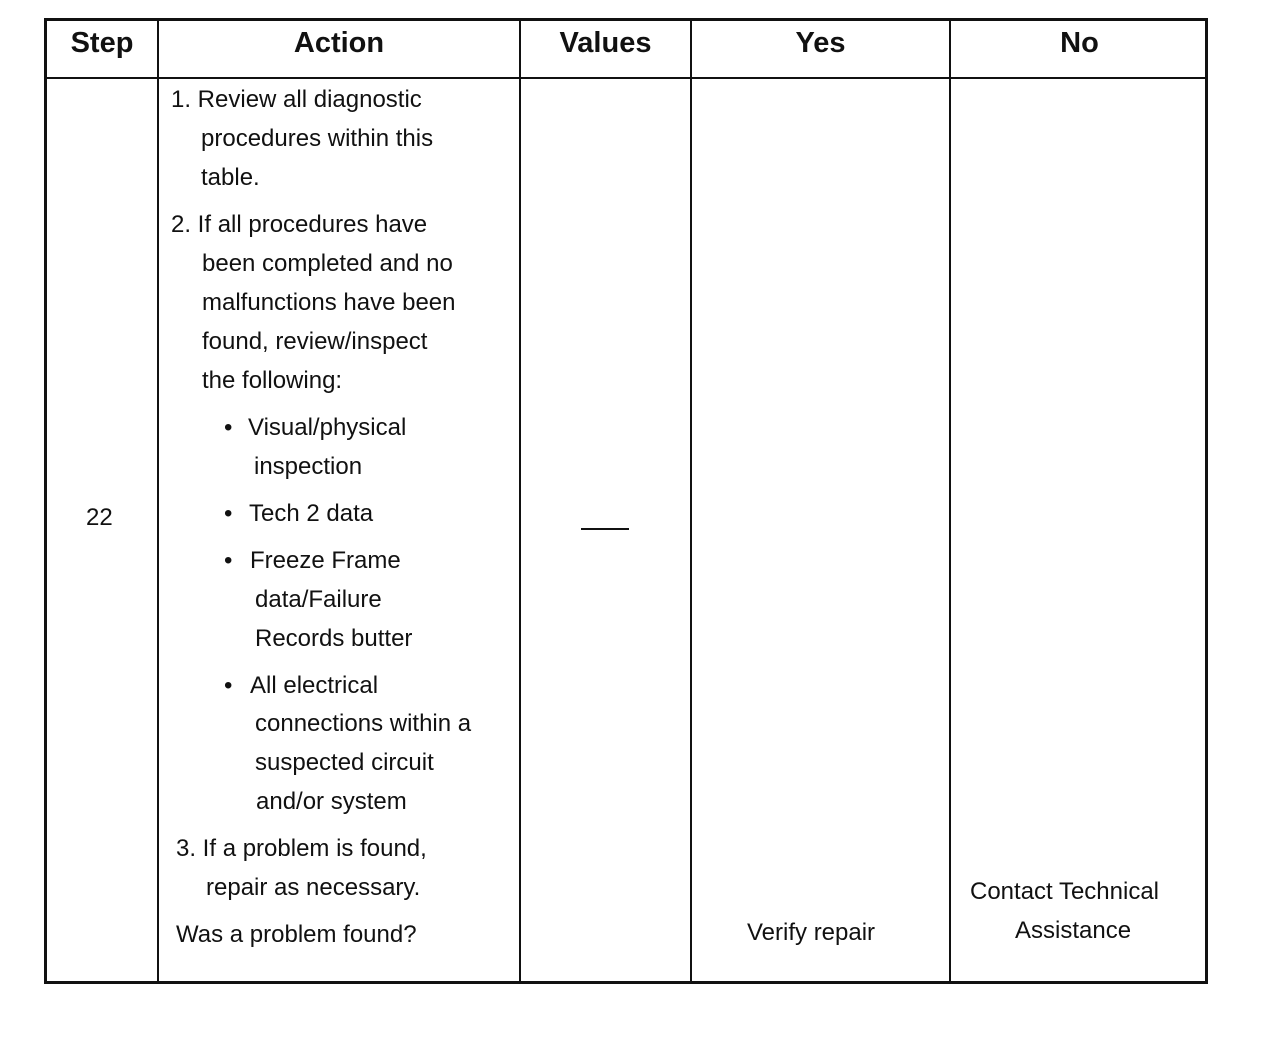 The height and width of the screenshot is (1048, 1280). I want to click on bullet-text: All electrical, so click(314, 685).